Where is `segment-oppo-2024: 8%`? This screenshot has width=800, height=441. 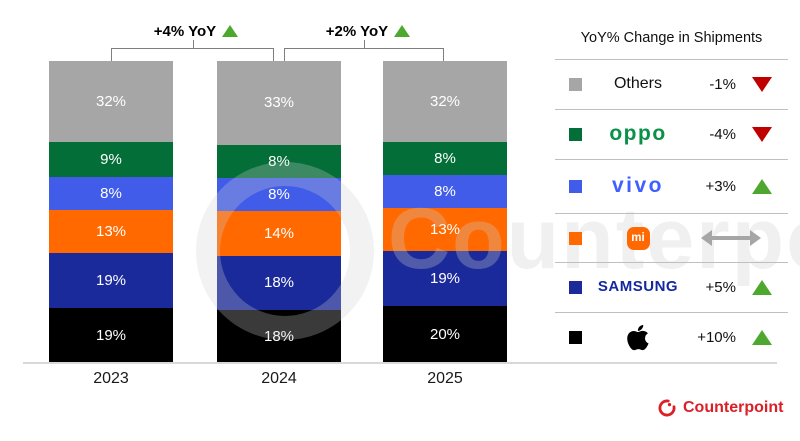
segment-oppo-2024: 8% is located at coordinates (279, 161).